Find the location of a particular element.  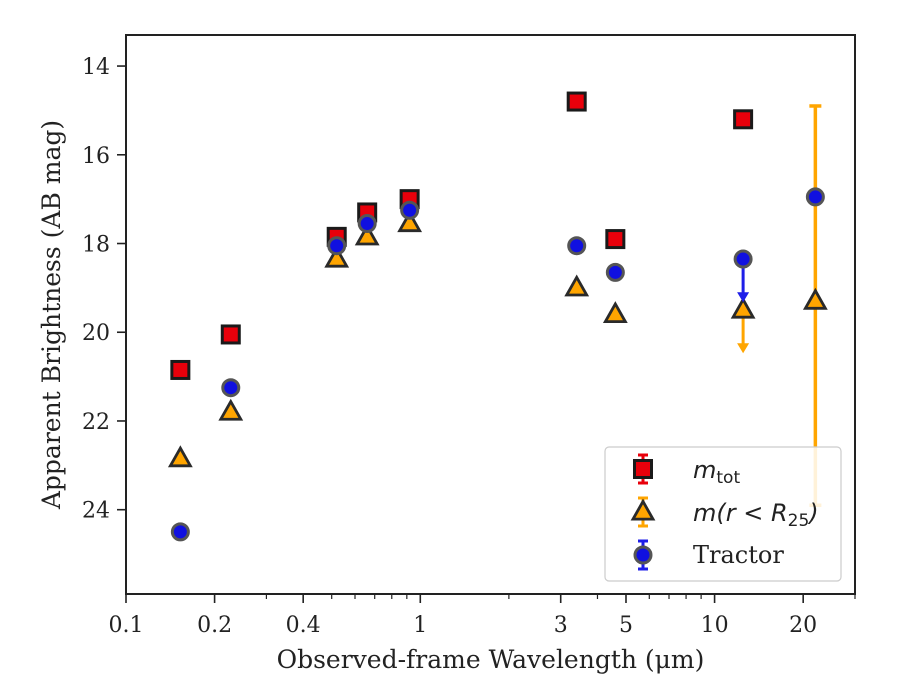

x-axis-ticks: 0.1 0.2 0.4 1 3 5 10 20 is located at coordinates (463, 616).